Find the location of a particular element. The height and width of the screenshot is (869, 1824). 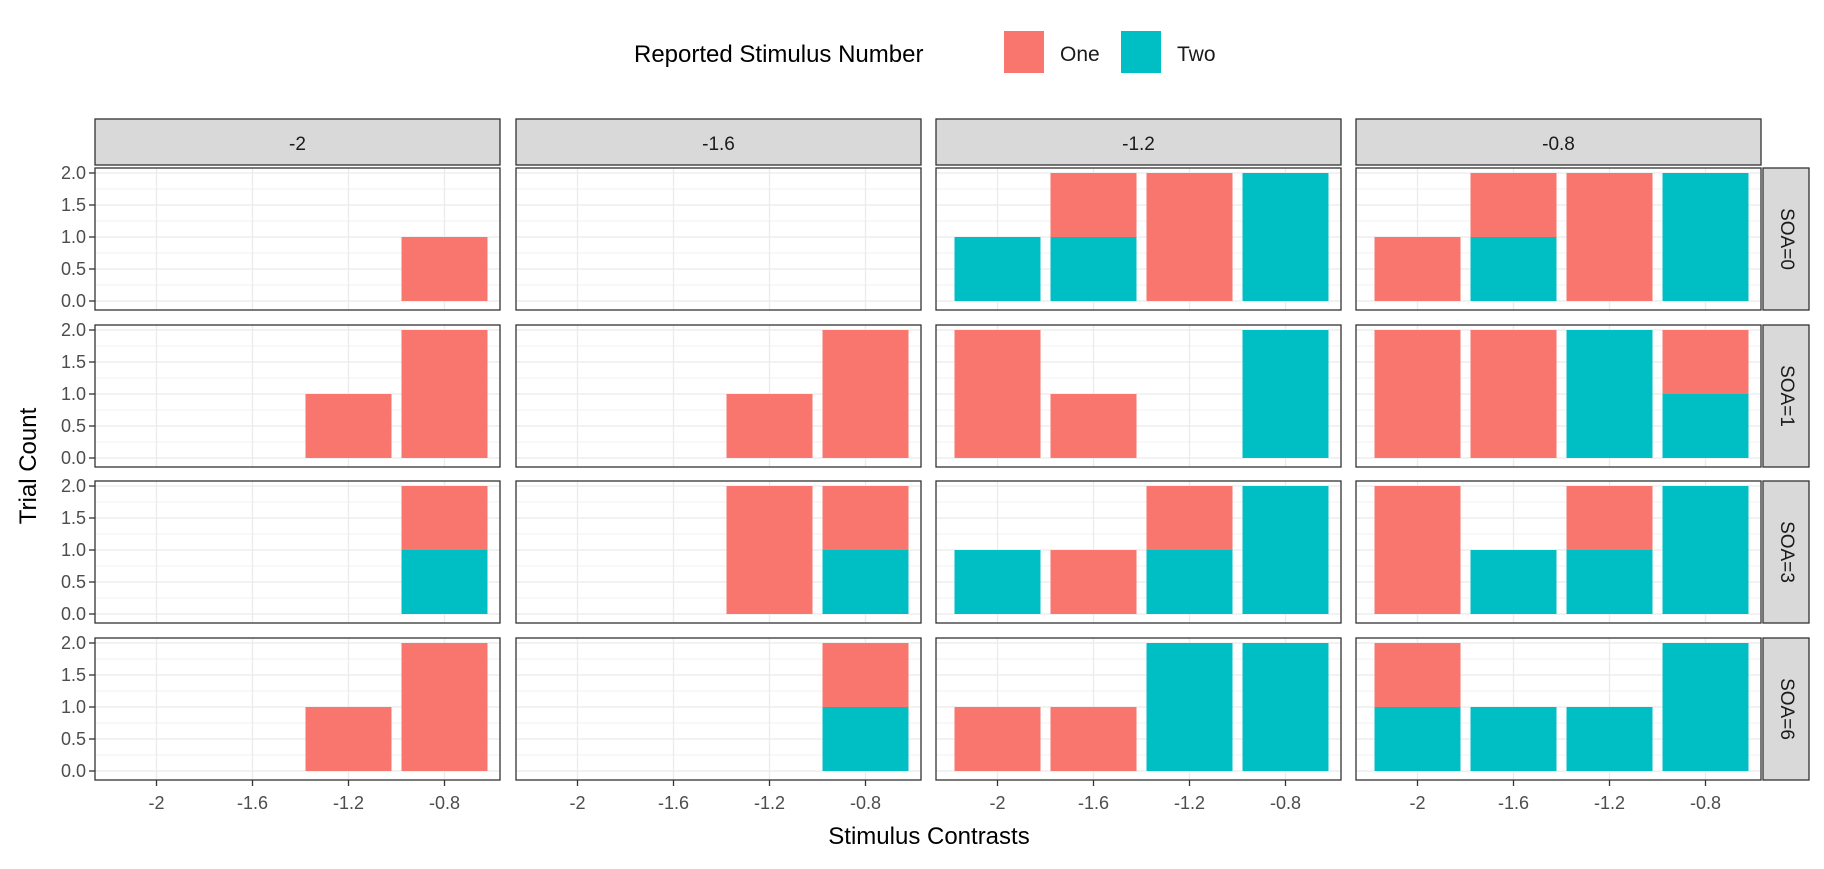

legend-label-one: One is located at coordinates (1080, 54).